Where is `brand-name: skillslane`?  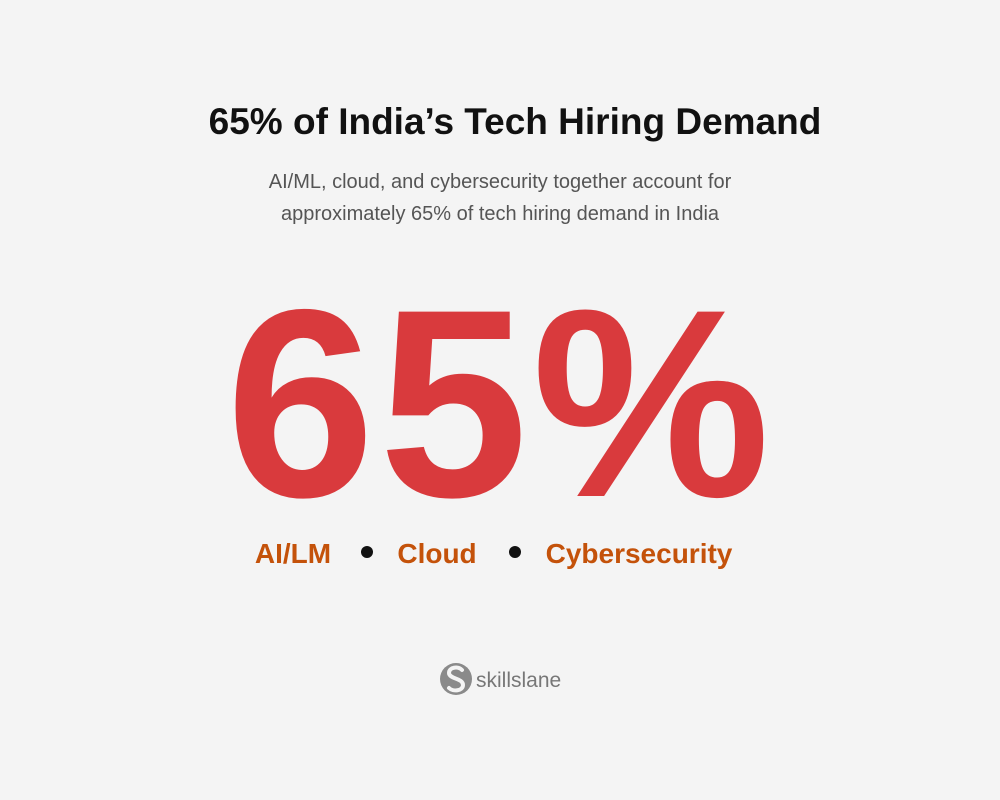 brand-name: skillslane is located at coordinates (518, 680).